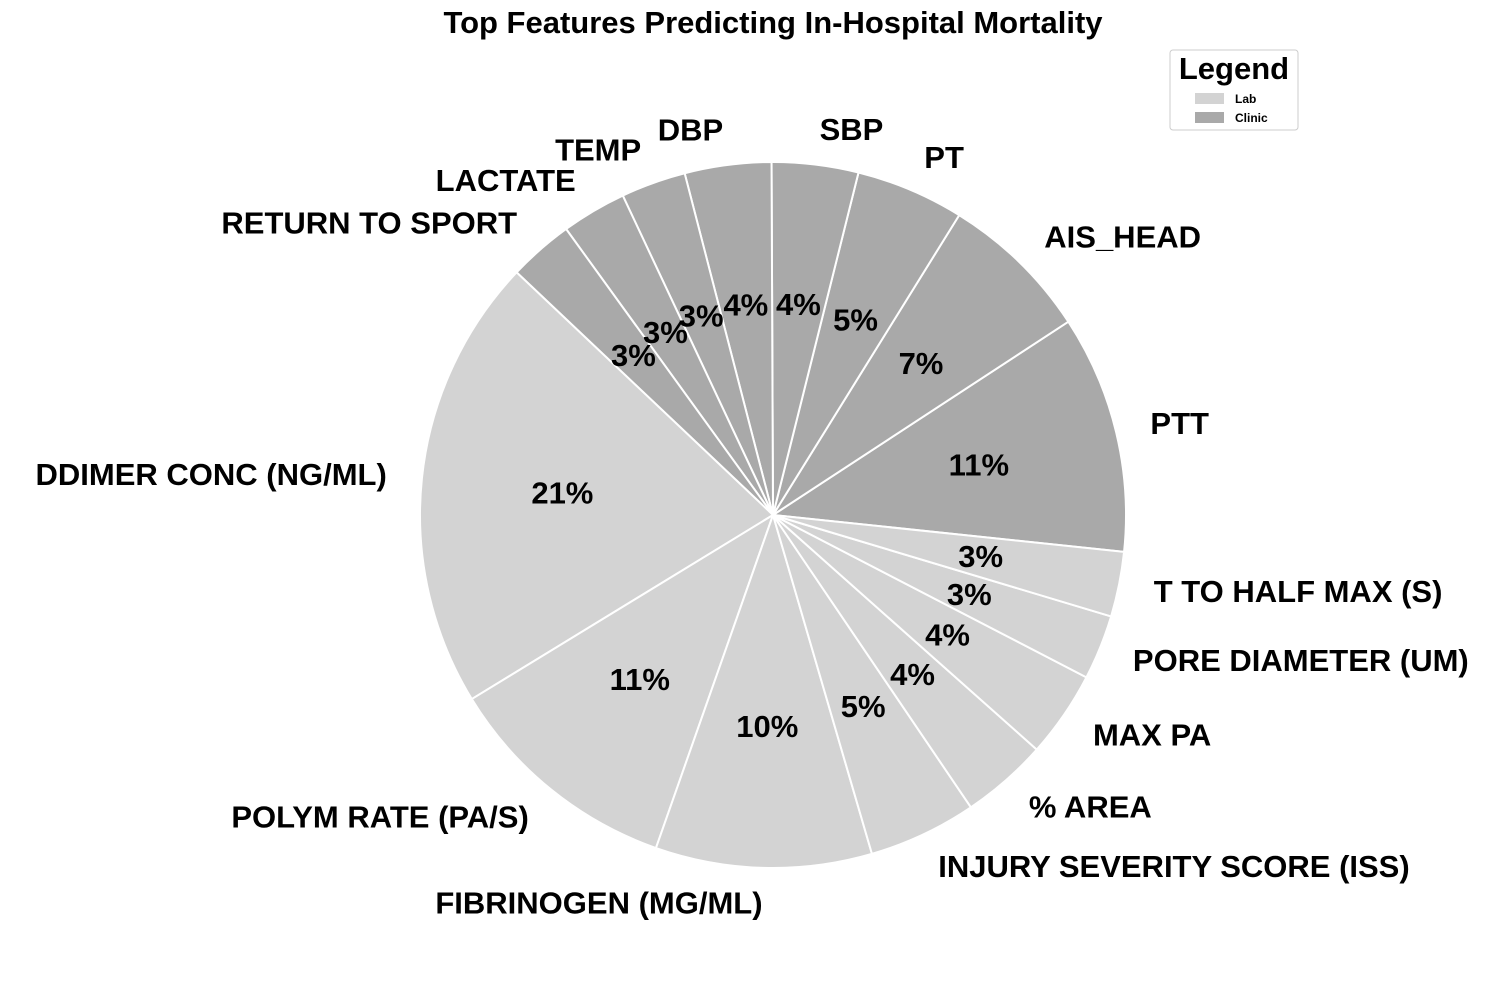 Image resolution: width=1501 pixels, height=1000 pixels. Describe the element at coordinates (944, 157) in the screenshot. I see `pie-category-label: PT` at that location.